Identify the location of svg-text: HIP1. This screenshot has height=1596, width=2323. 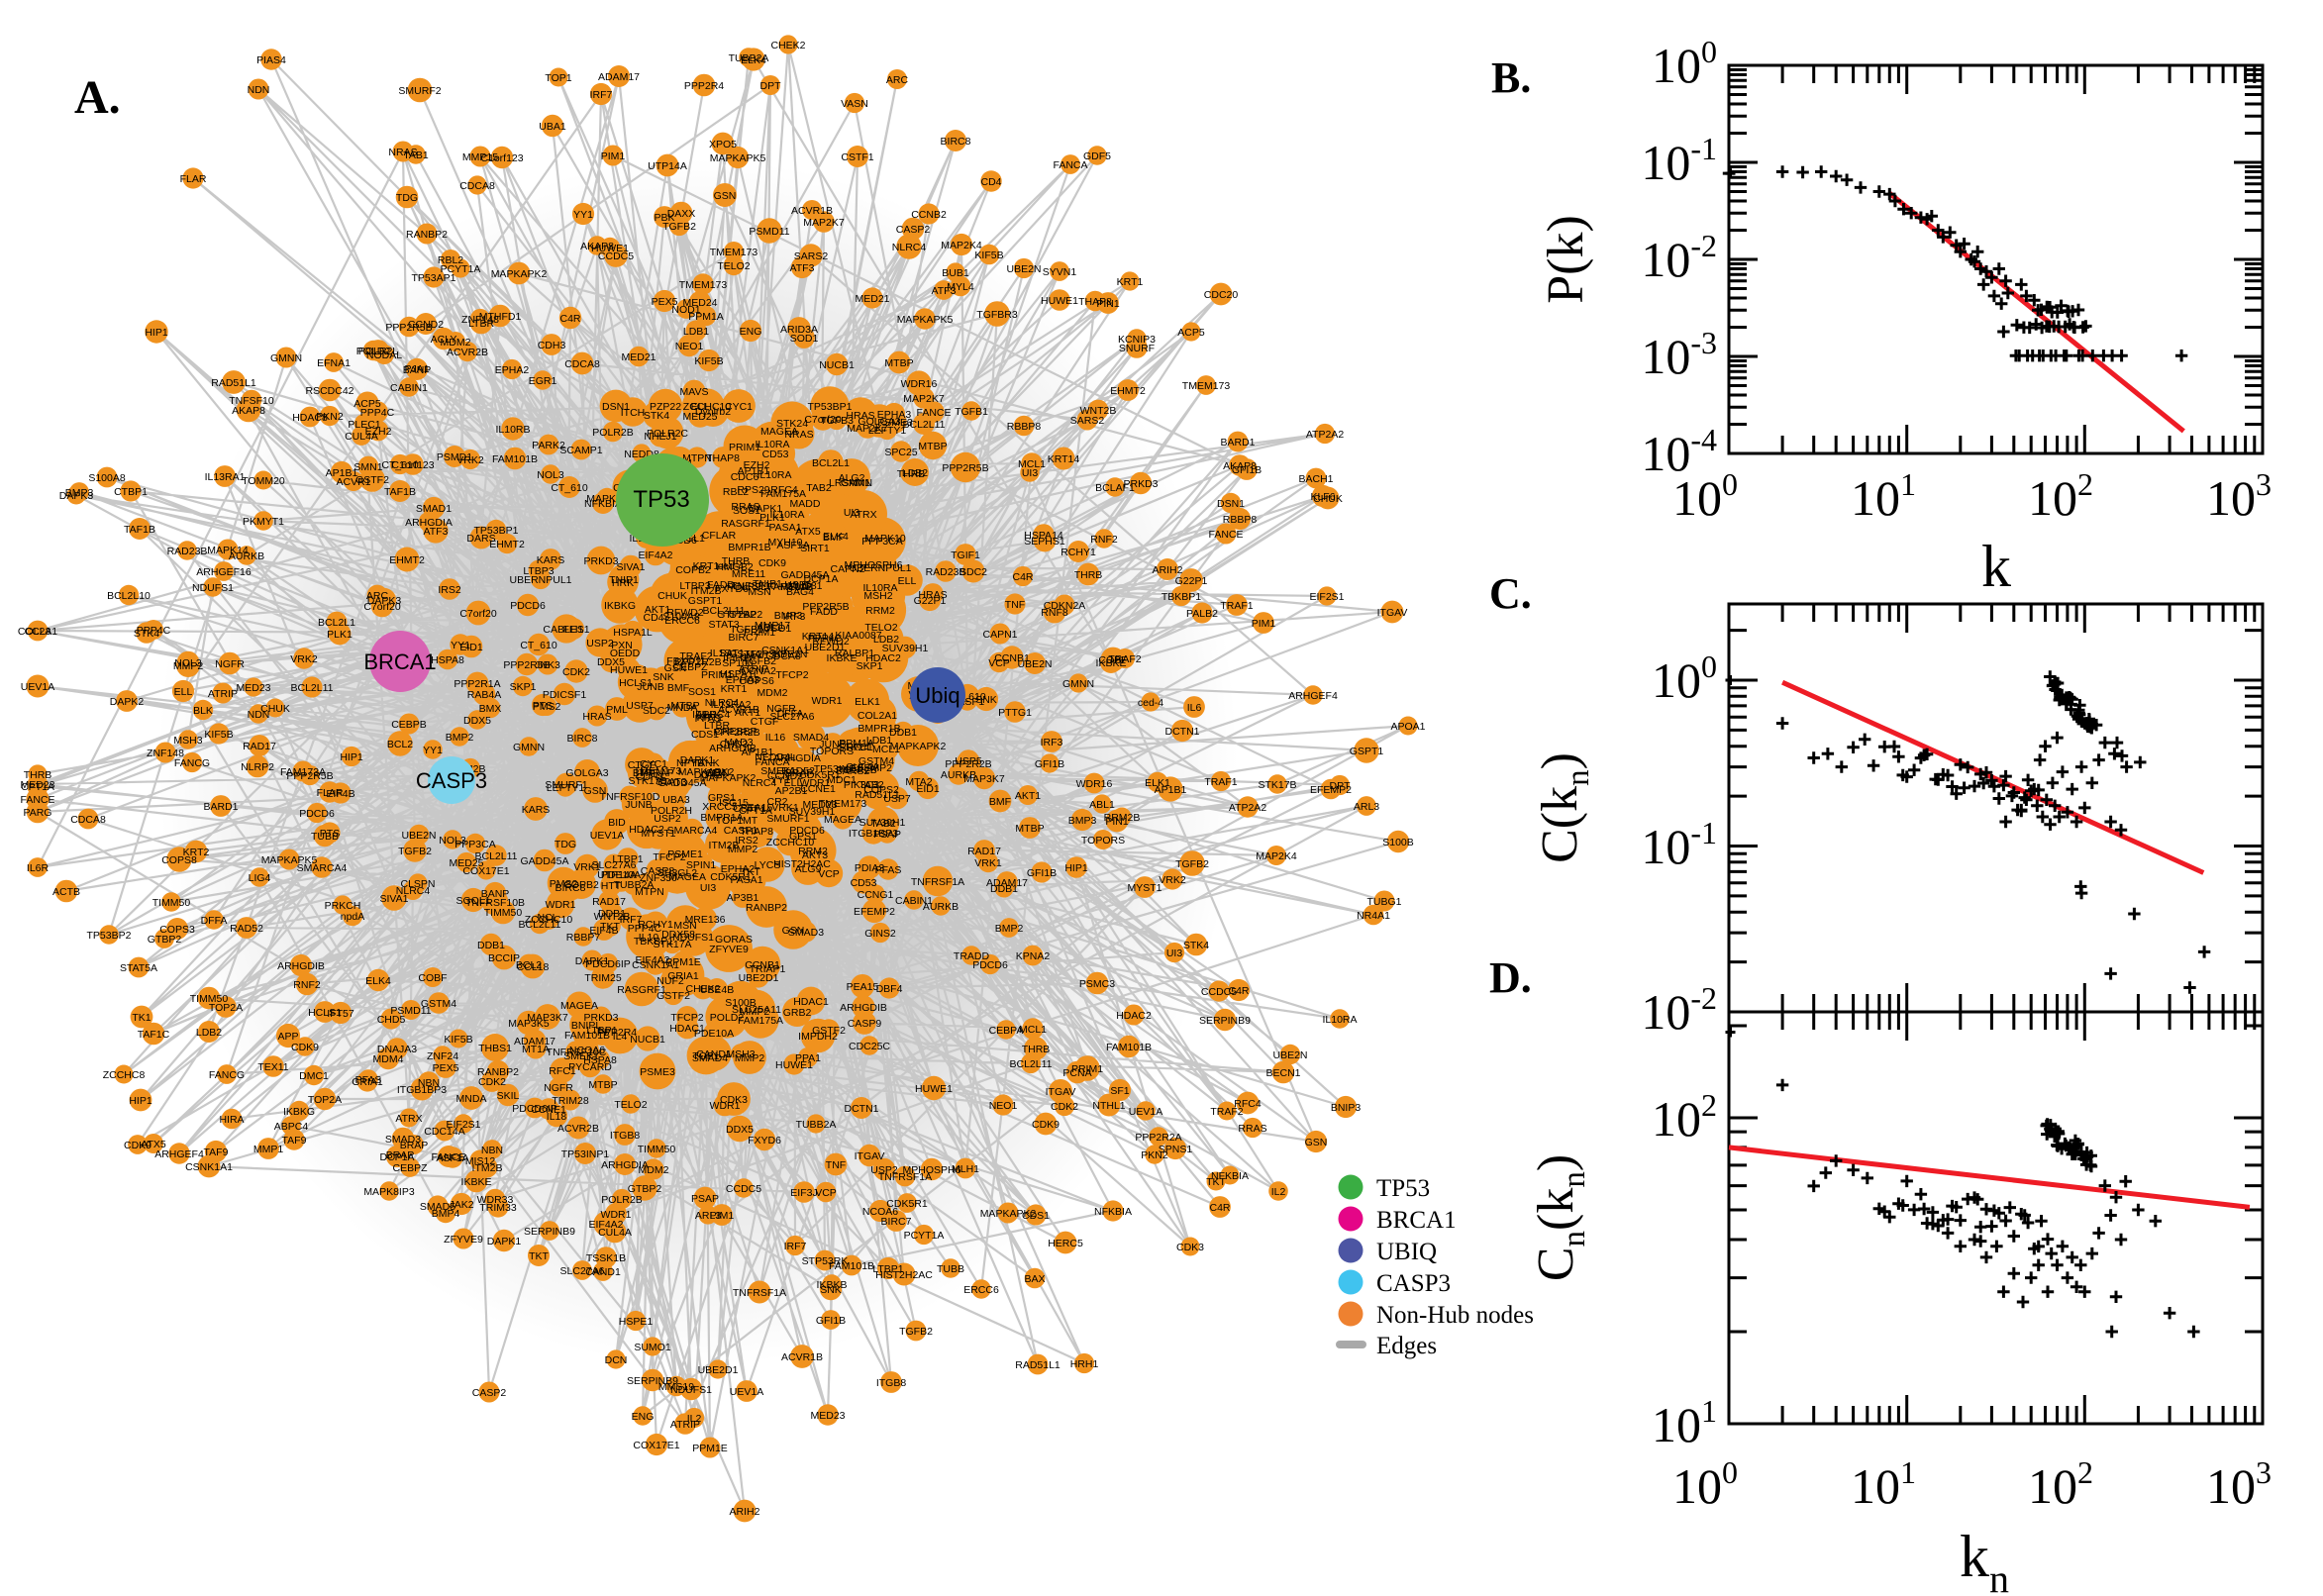
(141, 1101).